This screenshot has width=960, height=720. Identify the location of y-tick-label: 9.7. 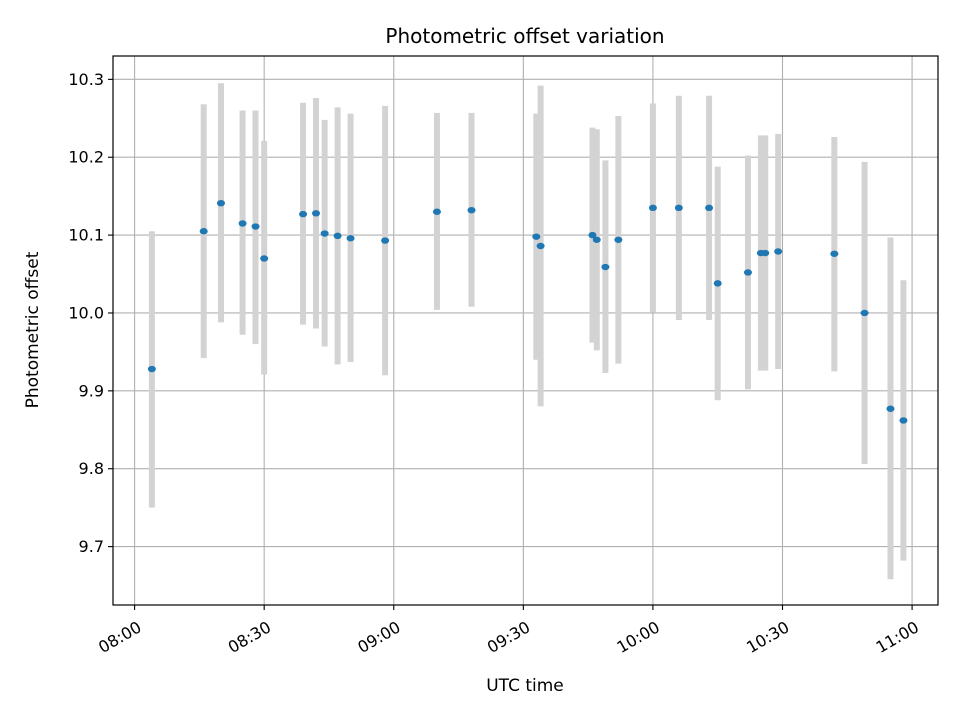
(91, 546).